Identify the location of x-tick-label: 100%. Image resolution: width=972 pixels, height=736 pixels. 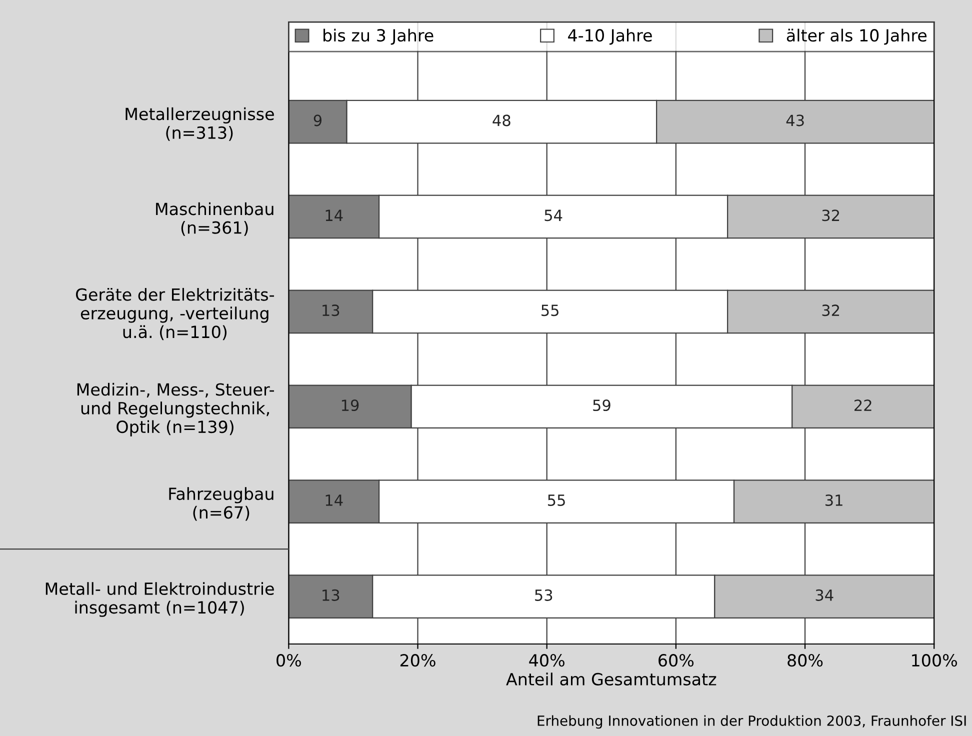
(934, 660).